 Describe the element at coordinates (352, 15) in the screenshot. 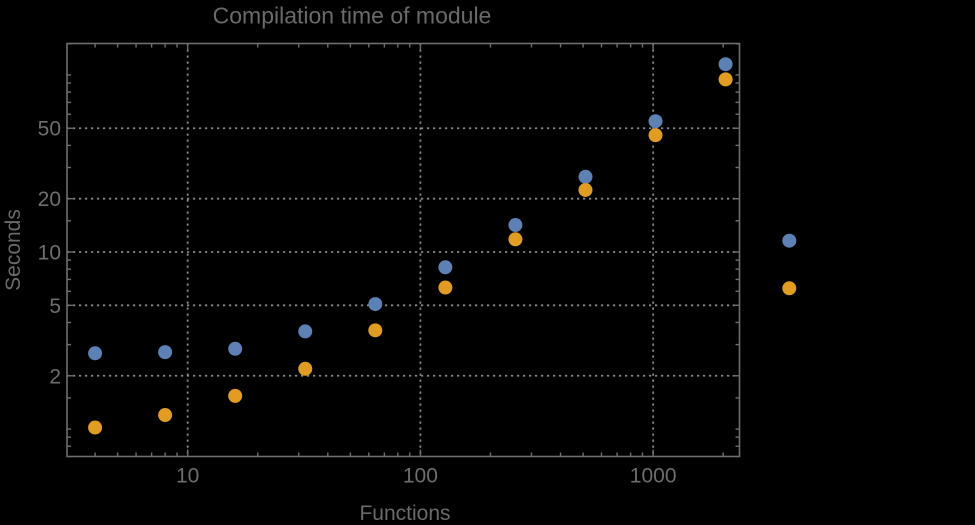

I see `chart-title: Compilation time of module` at that location.